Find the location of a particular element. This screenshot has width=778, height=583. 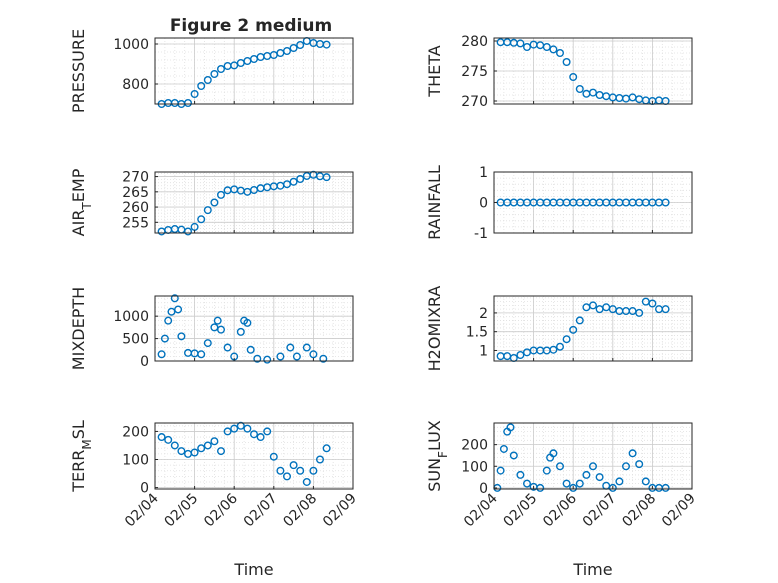

subplot-6: 1 1.5 2 H2OMIXRA is located at coordinates (559, 329).